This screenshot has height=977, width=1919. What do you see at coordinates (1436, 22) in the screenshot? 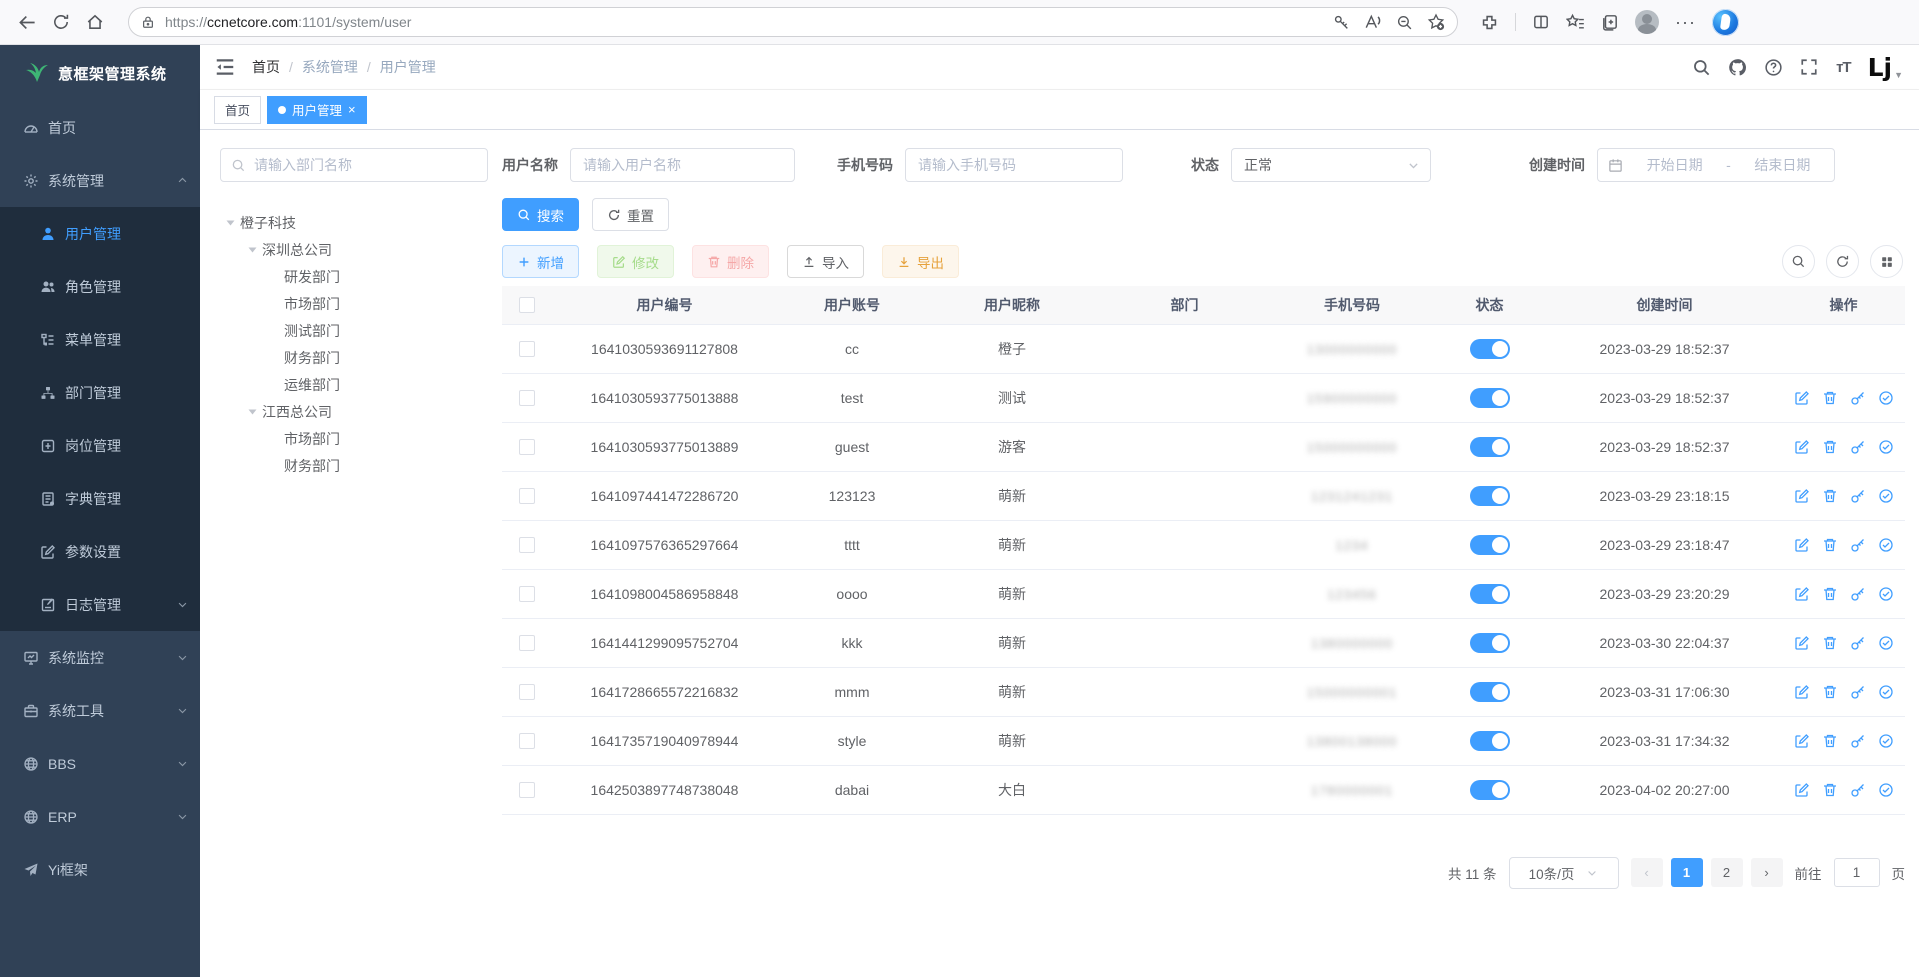
I see `add-favorite-icon` at bounding box center [1436, 22].